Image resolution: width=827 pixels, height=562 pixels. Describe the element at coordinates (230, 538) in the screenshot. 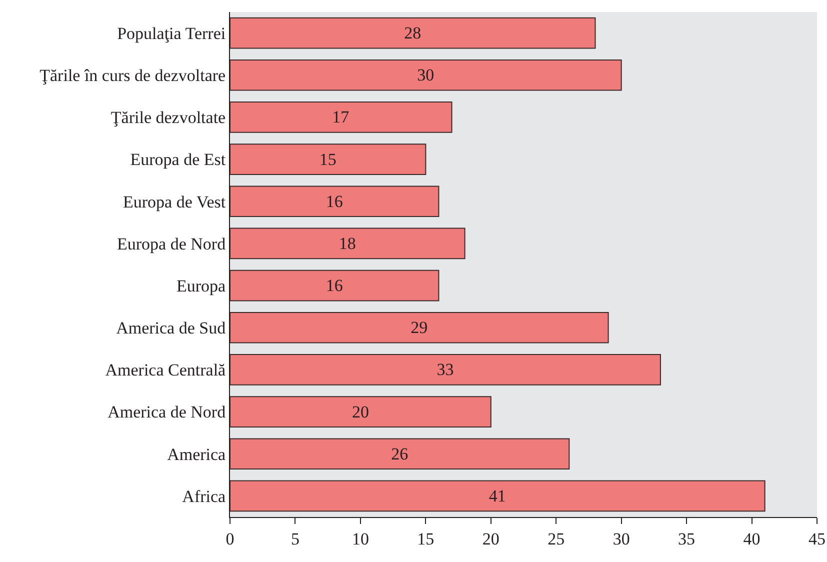

I see `x-tick-label: 0` at that location.